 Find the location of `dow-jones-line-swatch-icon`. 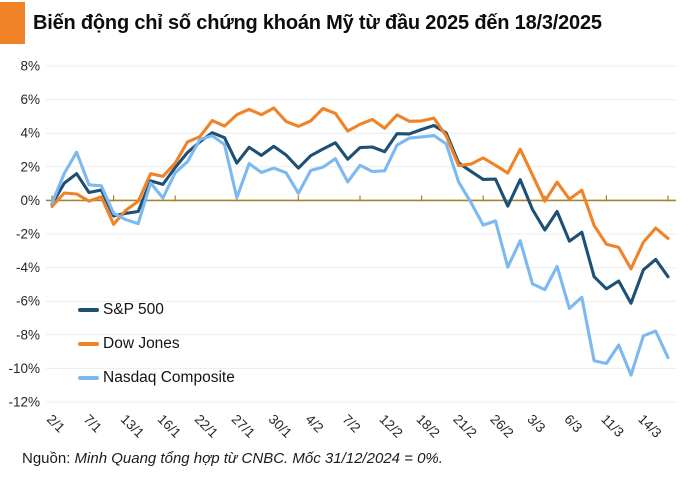

dow-jones-line-swatch-icon is located at coordinates (88, 344).